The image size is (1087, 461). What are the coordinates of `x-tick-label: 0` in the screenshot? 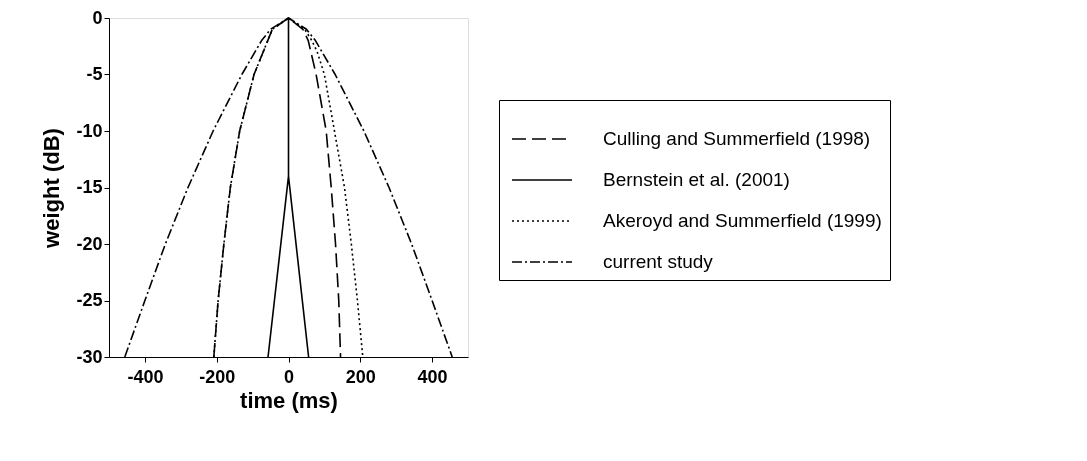 It's located at (289, 376).